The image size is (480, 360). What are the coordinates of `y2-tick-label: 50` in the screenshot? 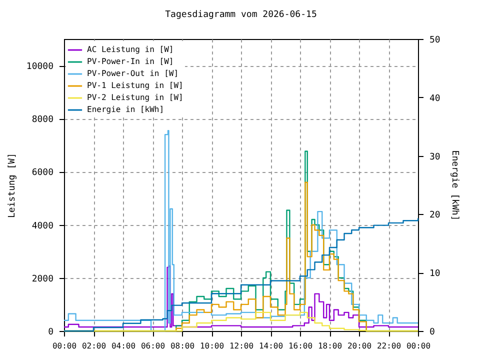 It's located at (435, 41).